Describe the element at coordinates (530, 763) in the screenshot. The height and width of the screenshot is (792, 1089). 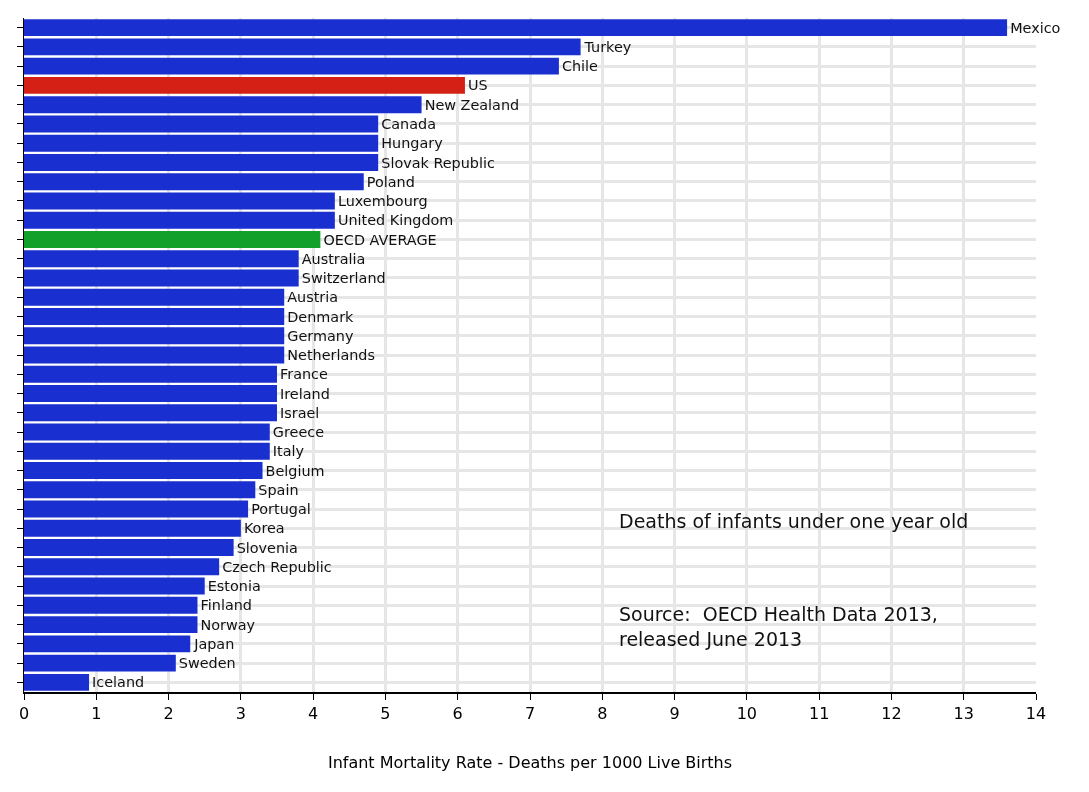
I see `x-axis-title: Infant Mortality Rate - Deaths per 1000 Live Births` at that location.